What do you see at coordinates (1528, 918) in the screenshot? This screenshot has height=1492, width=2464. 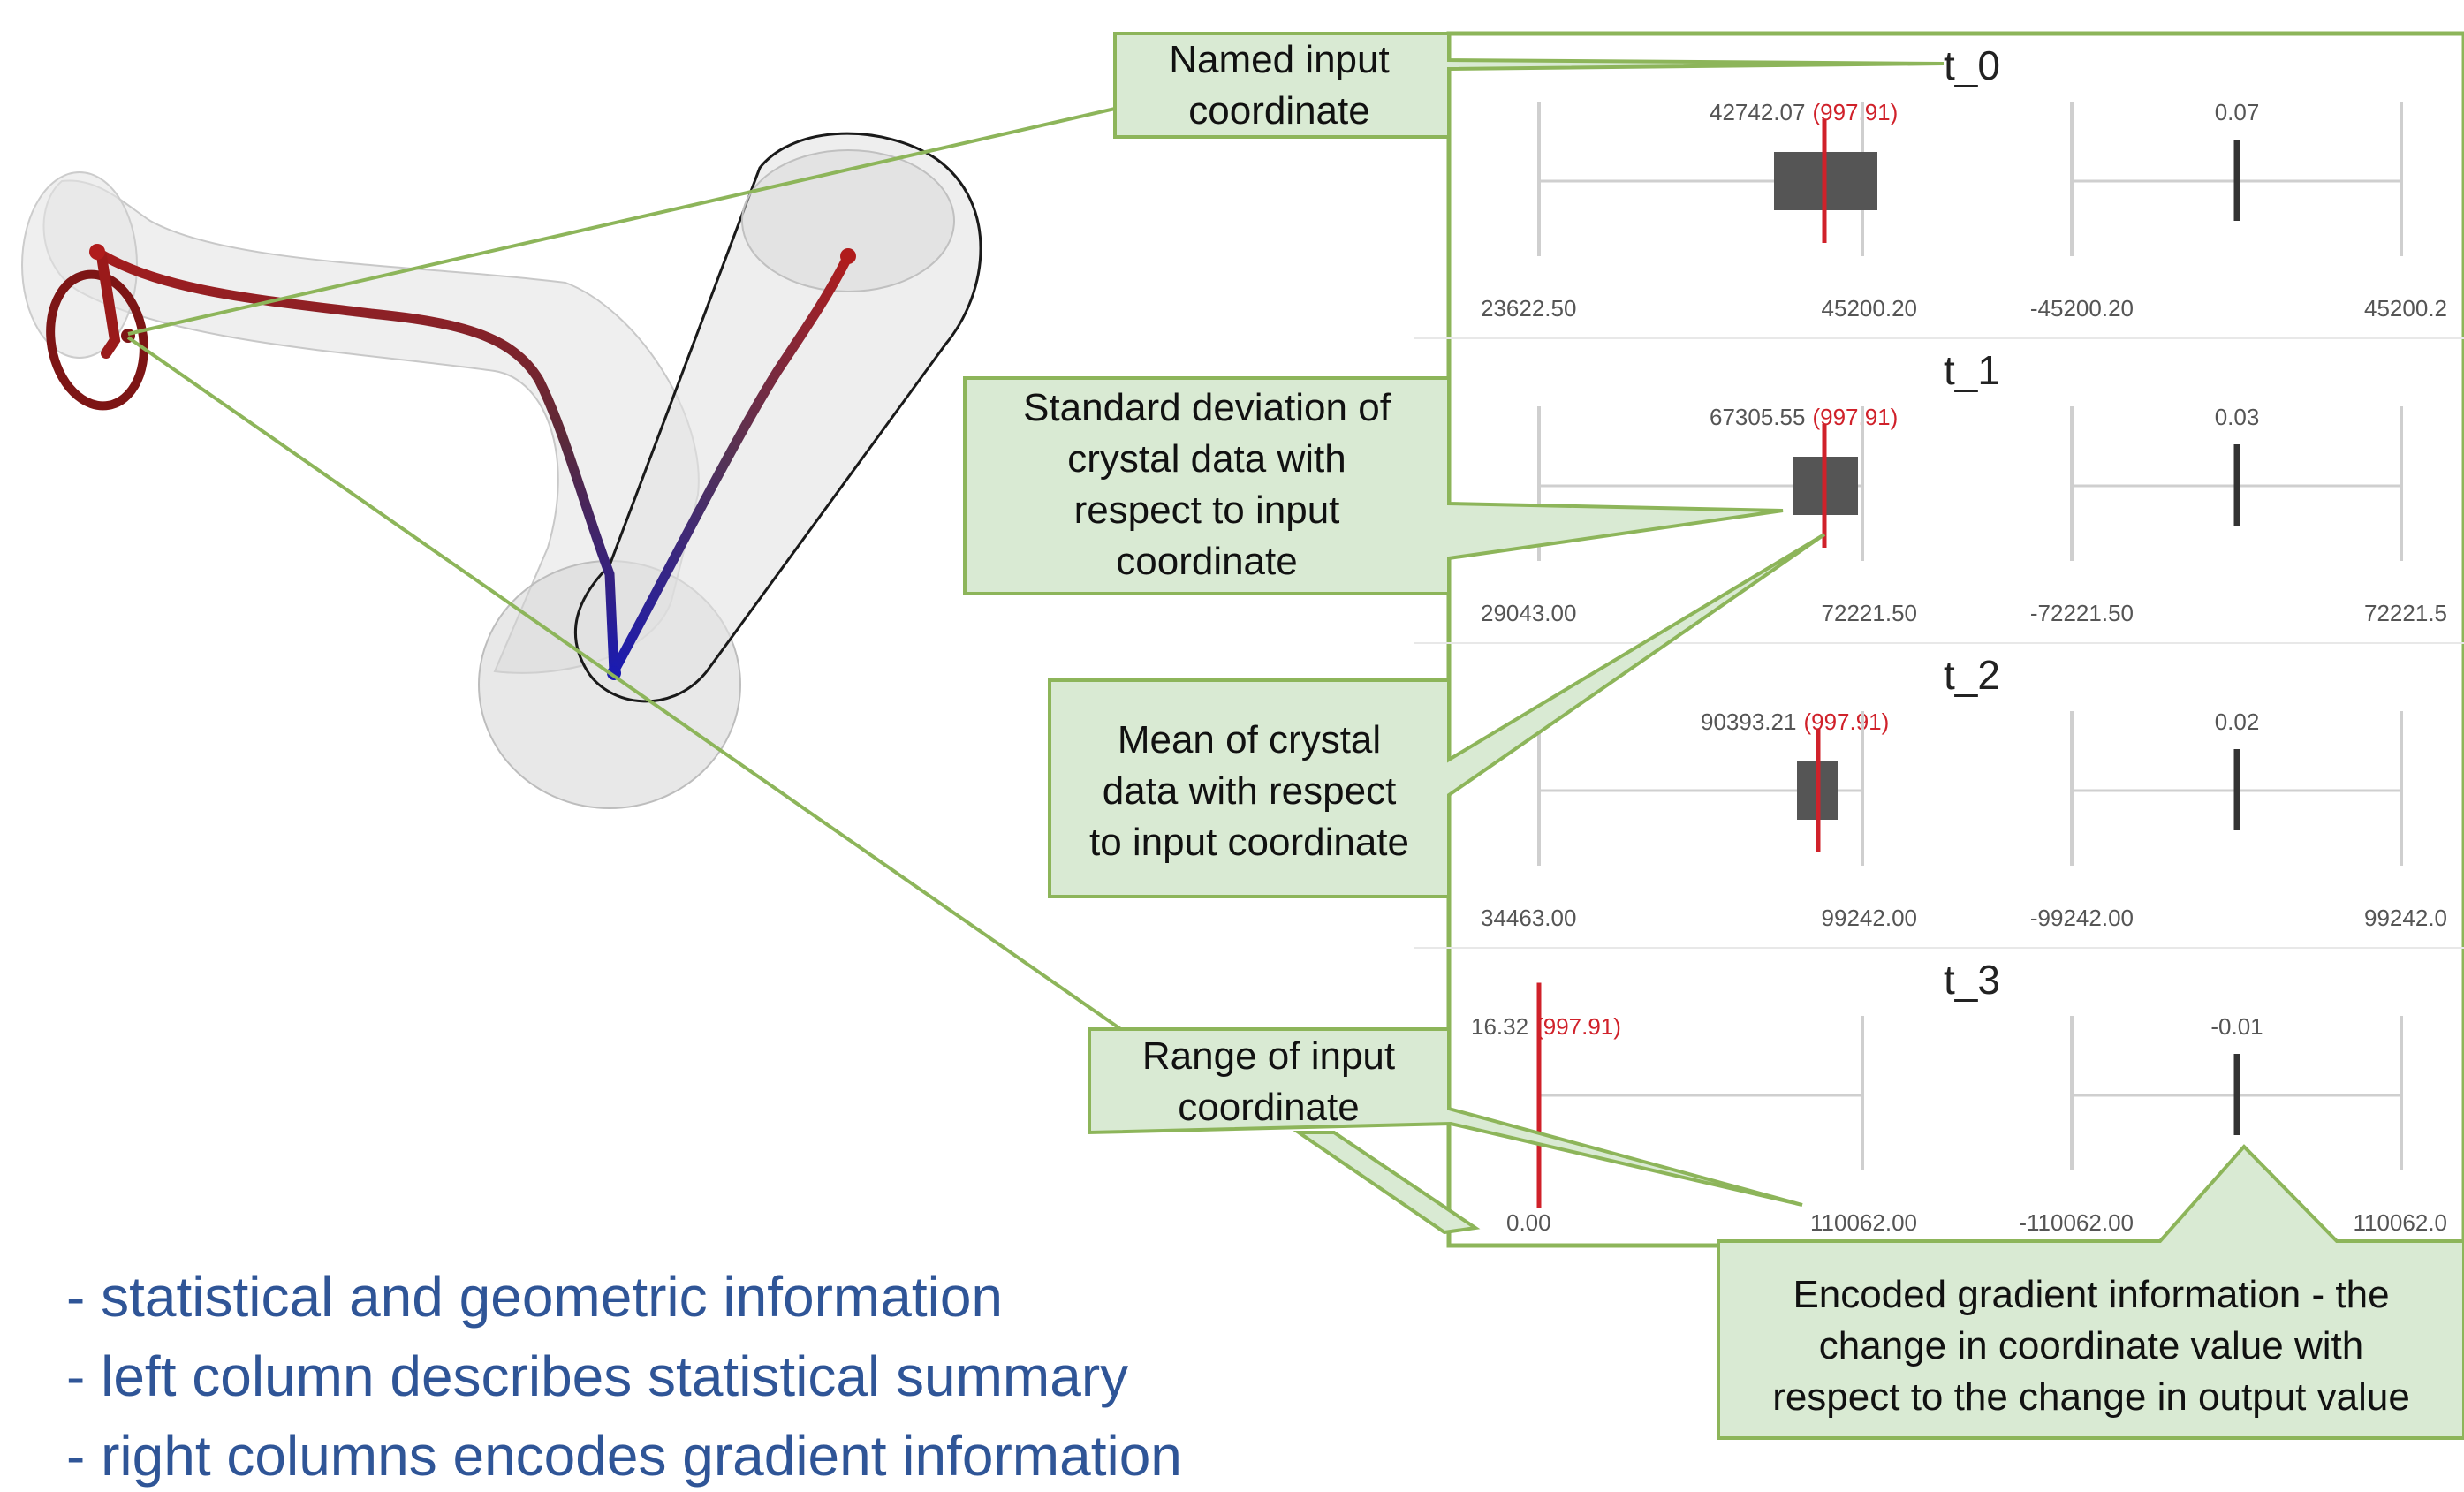 I see `range-min-label: 34463.00` at bounding box center [1528, 918].